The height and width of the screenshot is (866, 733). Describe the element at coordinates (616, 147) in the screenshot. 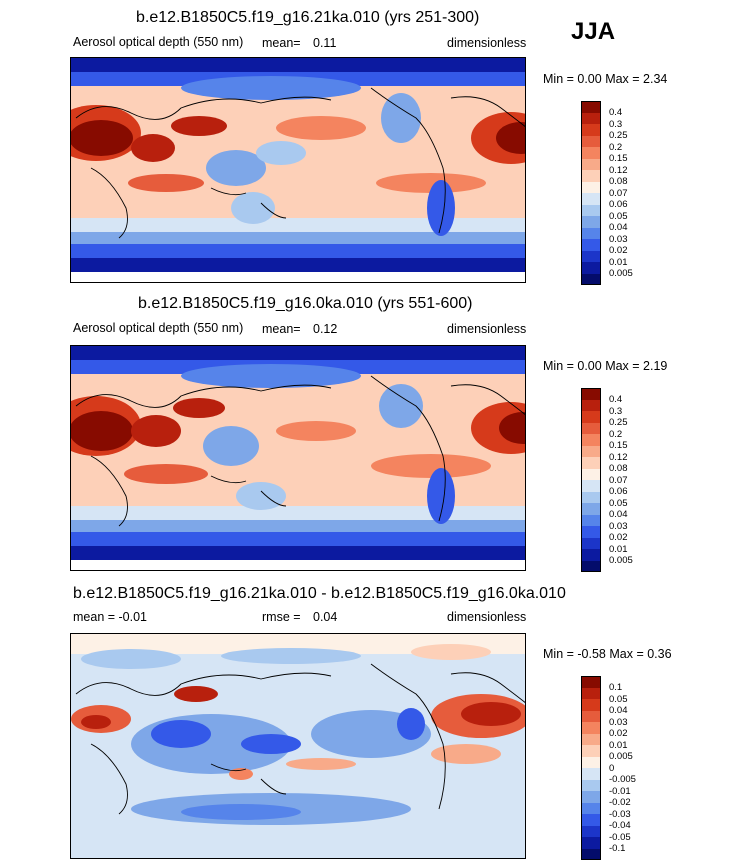

I see `panel-1-legend-label: 0.2` at that location.